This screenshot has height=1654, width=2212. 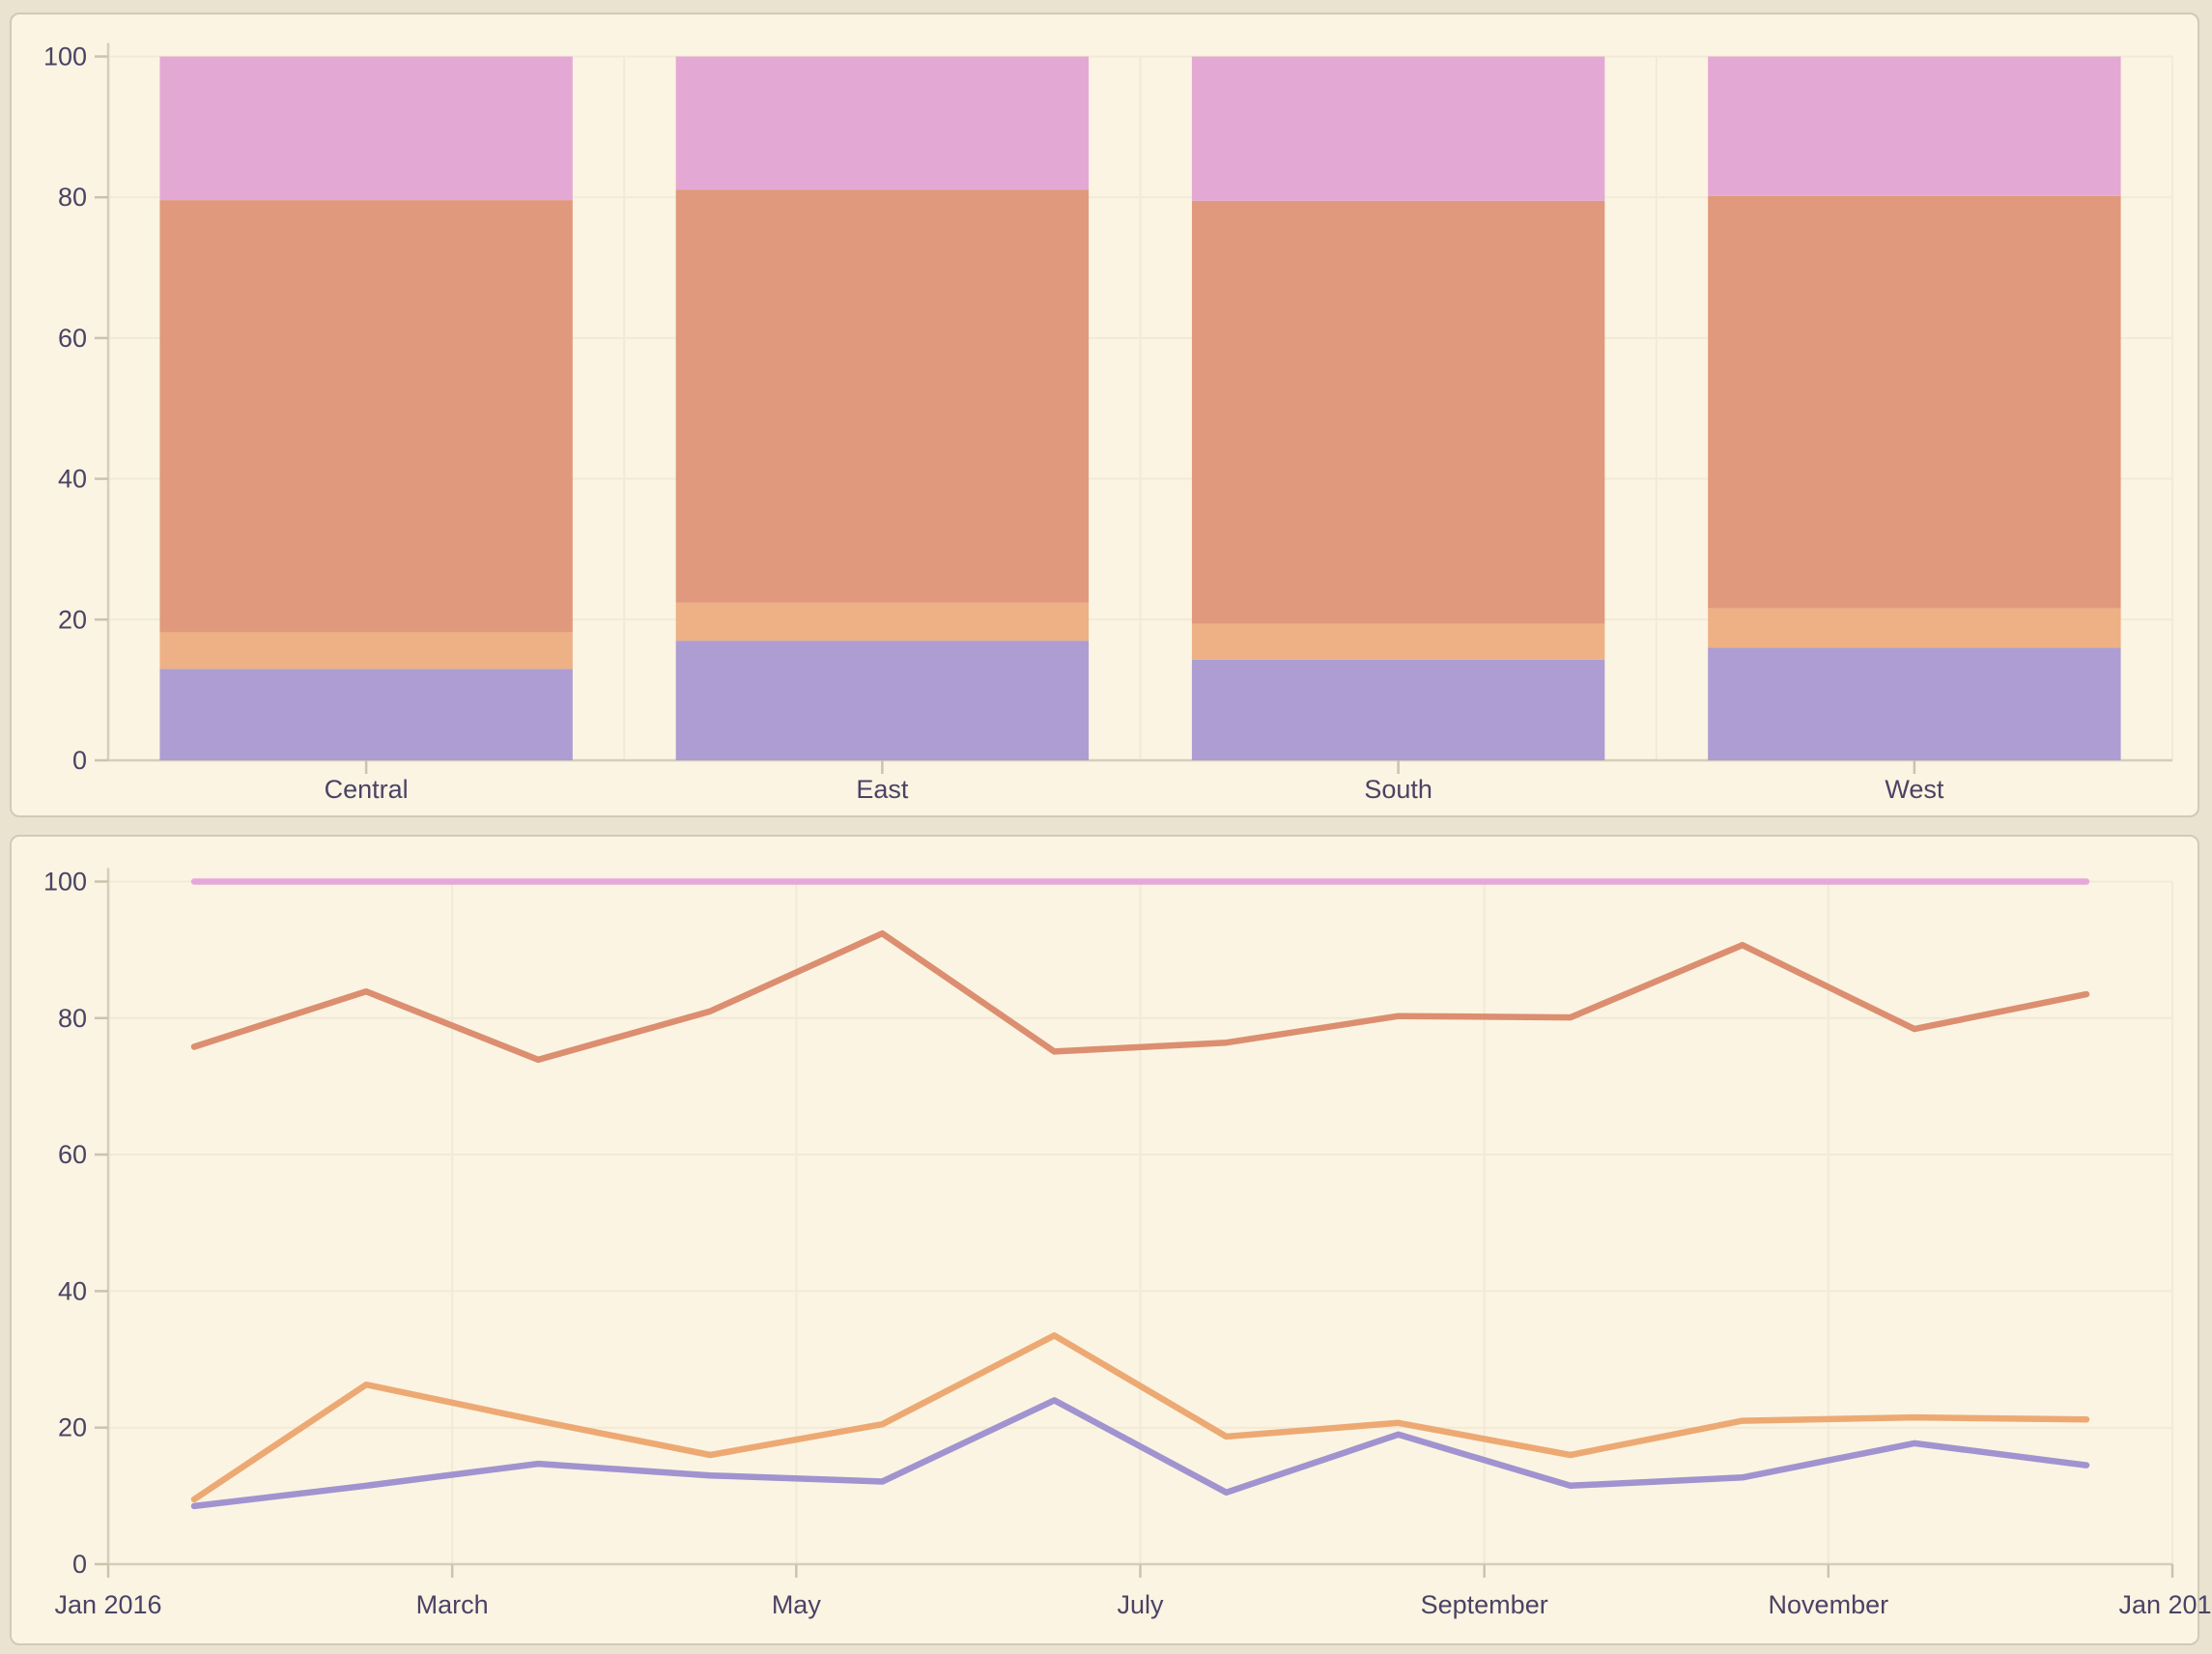 What do you see at coordinates (1914, 402) in the screenshot?
I see `bar-segment-salmon-west` at bounding box center [1914, 402].